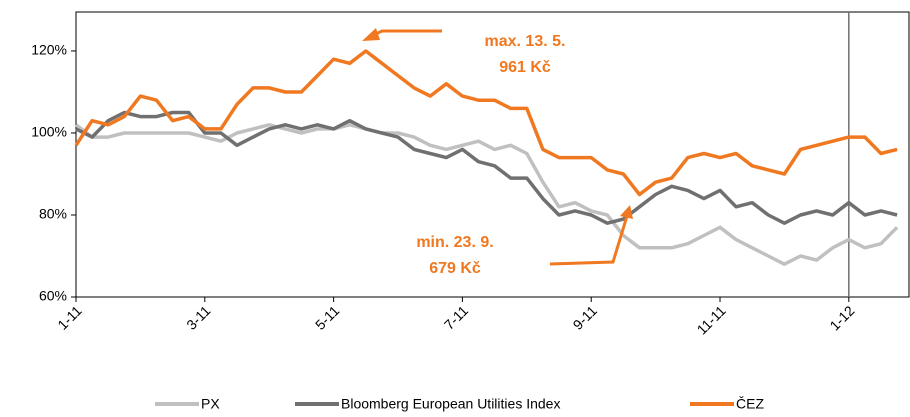 Image resolution: width=910 pixels, height=417 pixels. What do you see at coordinates (711, 319) in the screenshot?
I see `x-tick-label: 11-11` at bounding box center [711, 319].